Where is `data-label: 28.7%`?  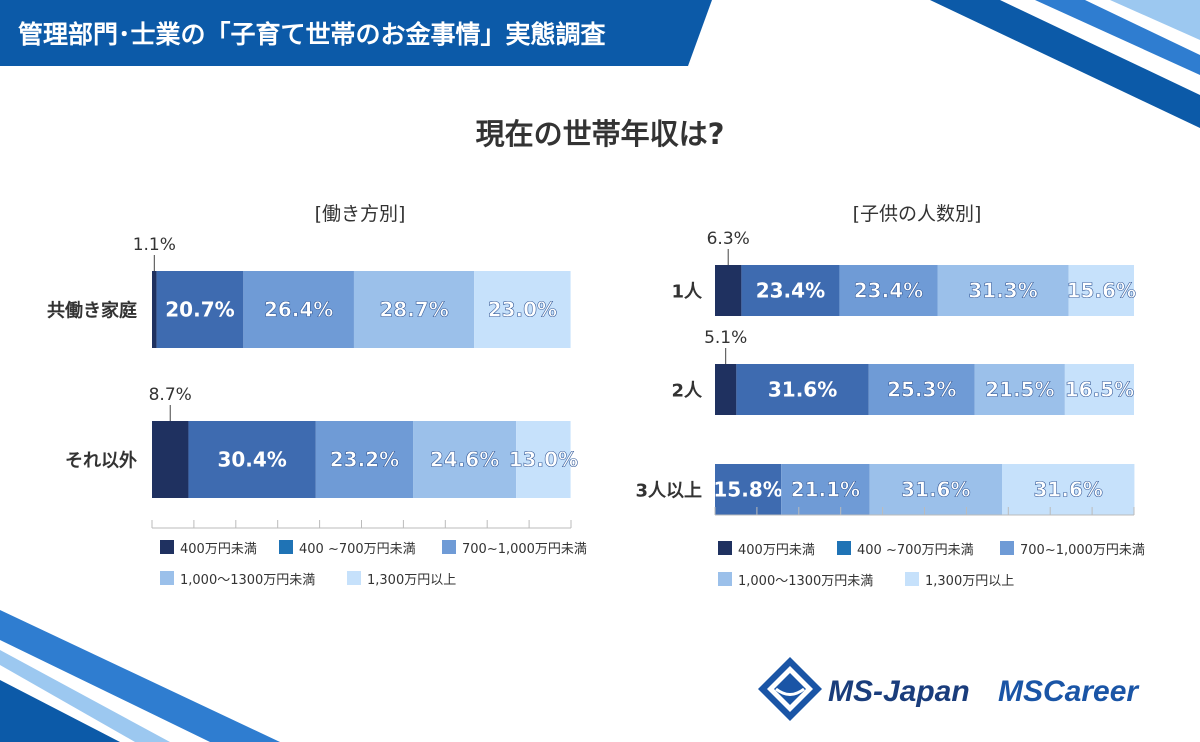
data-label: 28.7% is located at coordinates (413, 310).